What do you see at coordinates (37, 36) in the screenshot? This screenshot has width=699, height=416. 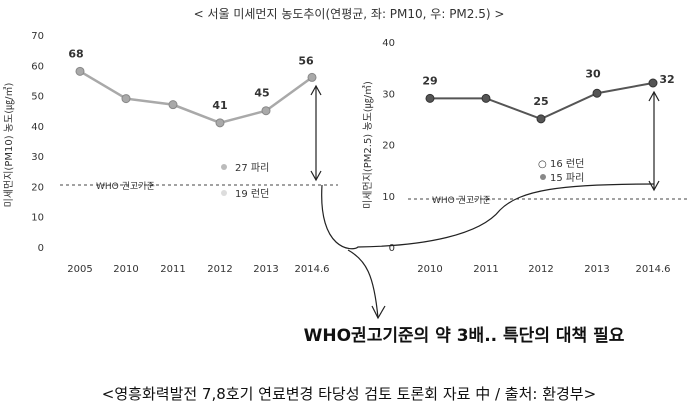 I see `left-y-tick-7: 70` at bounding box center [37, 36].